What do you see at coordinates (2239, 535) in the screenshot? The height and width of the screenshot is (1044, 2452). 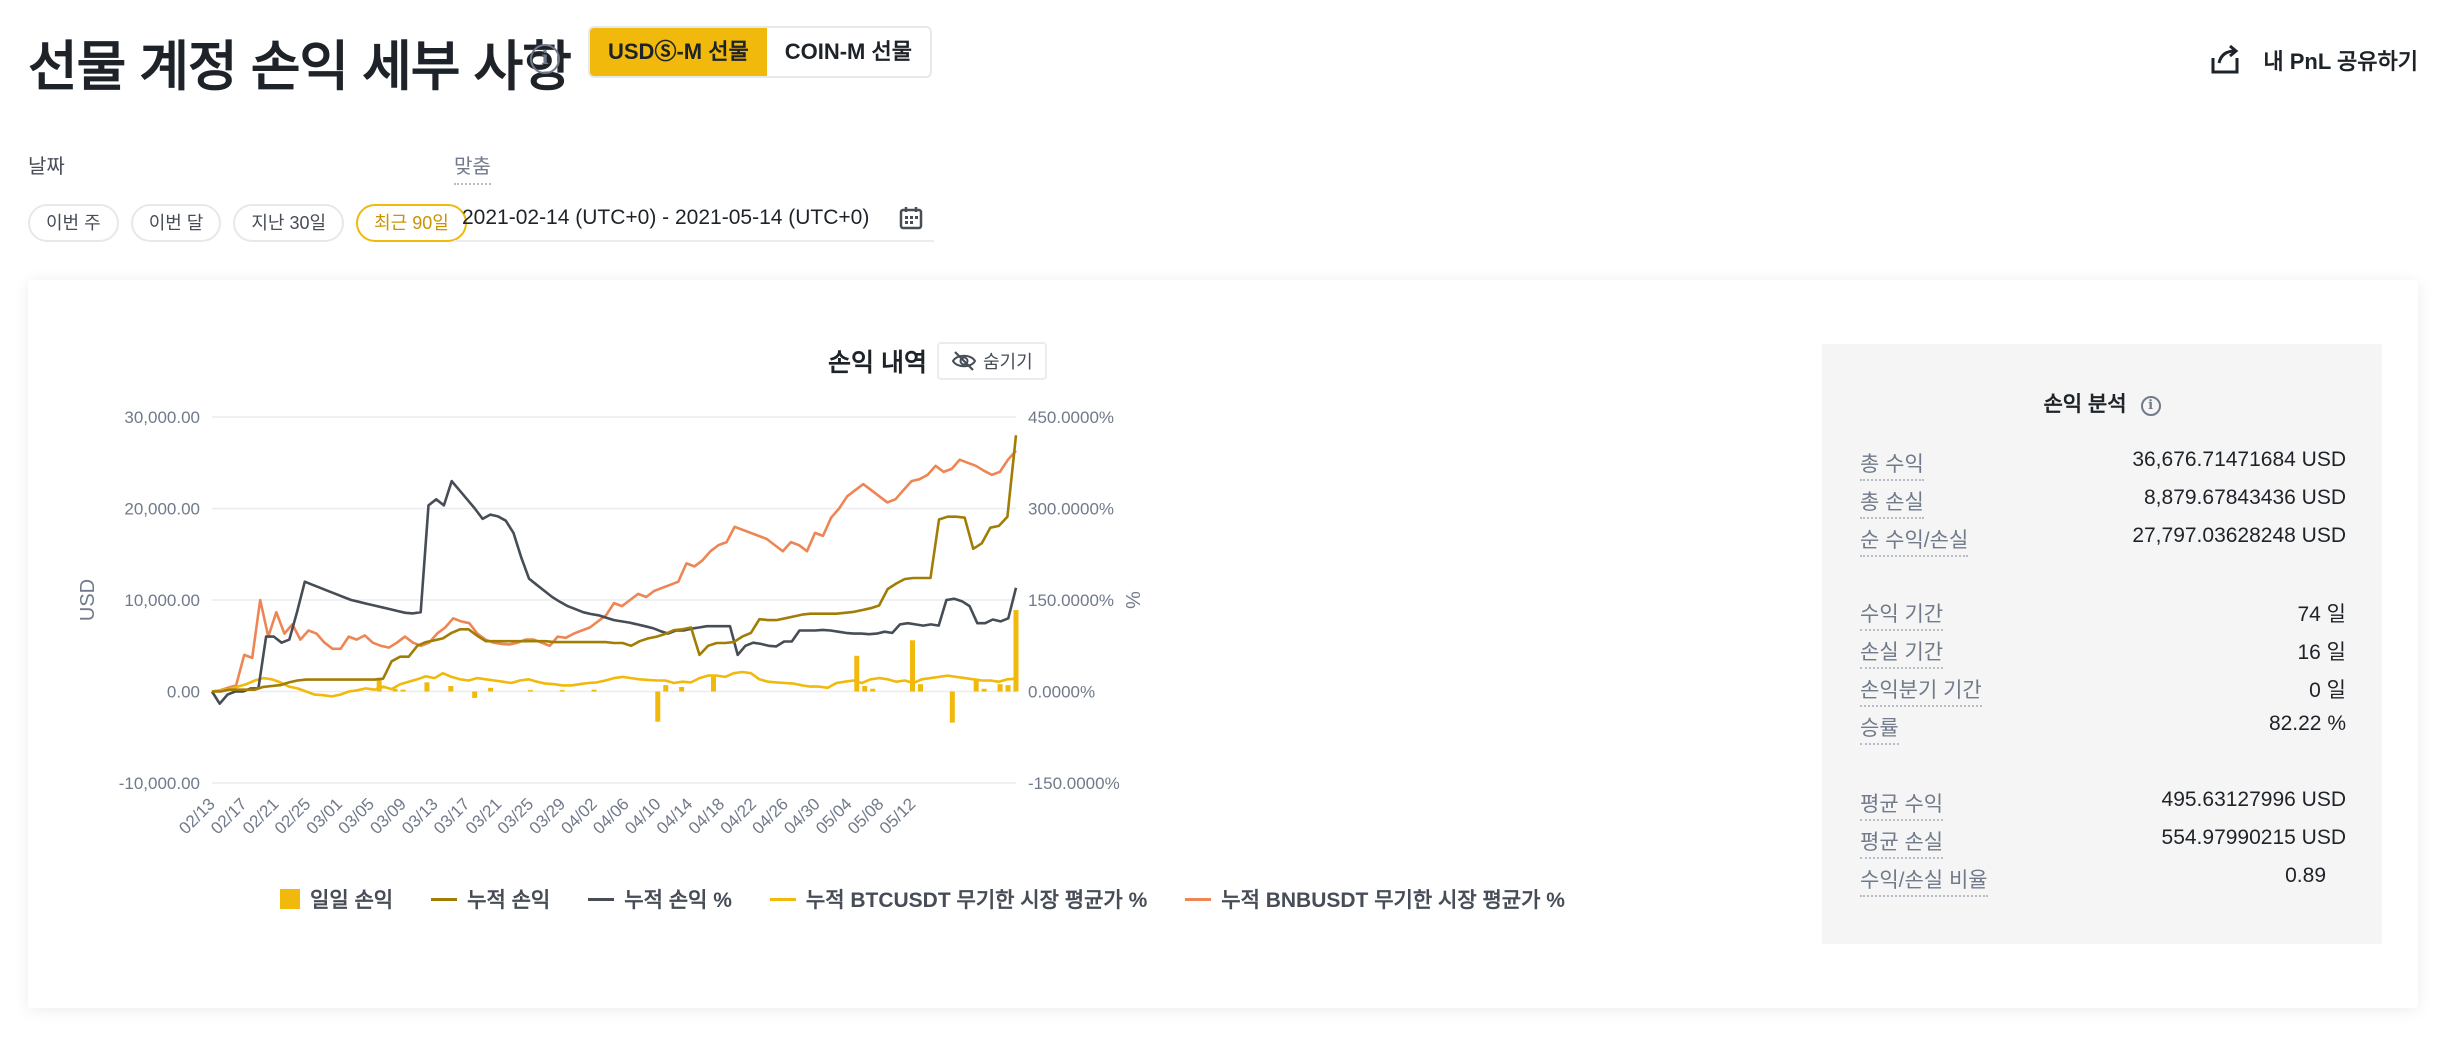 I see `stat-value: 27,797.03628248 USD` at bounding box center [2239, 535].